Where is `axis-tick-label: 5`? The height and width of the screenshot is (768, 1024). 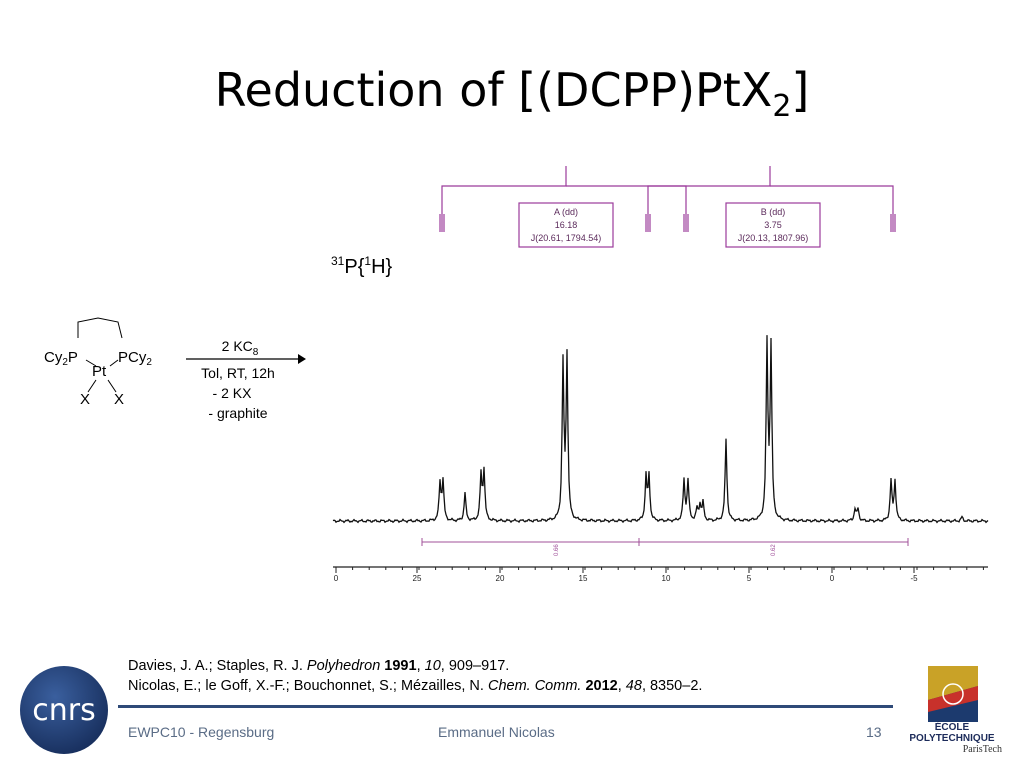 axis-tick-label: 5 is located at coordinates (749, 578).